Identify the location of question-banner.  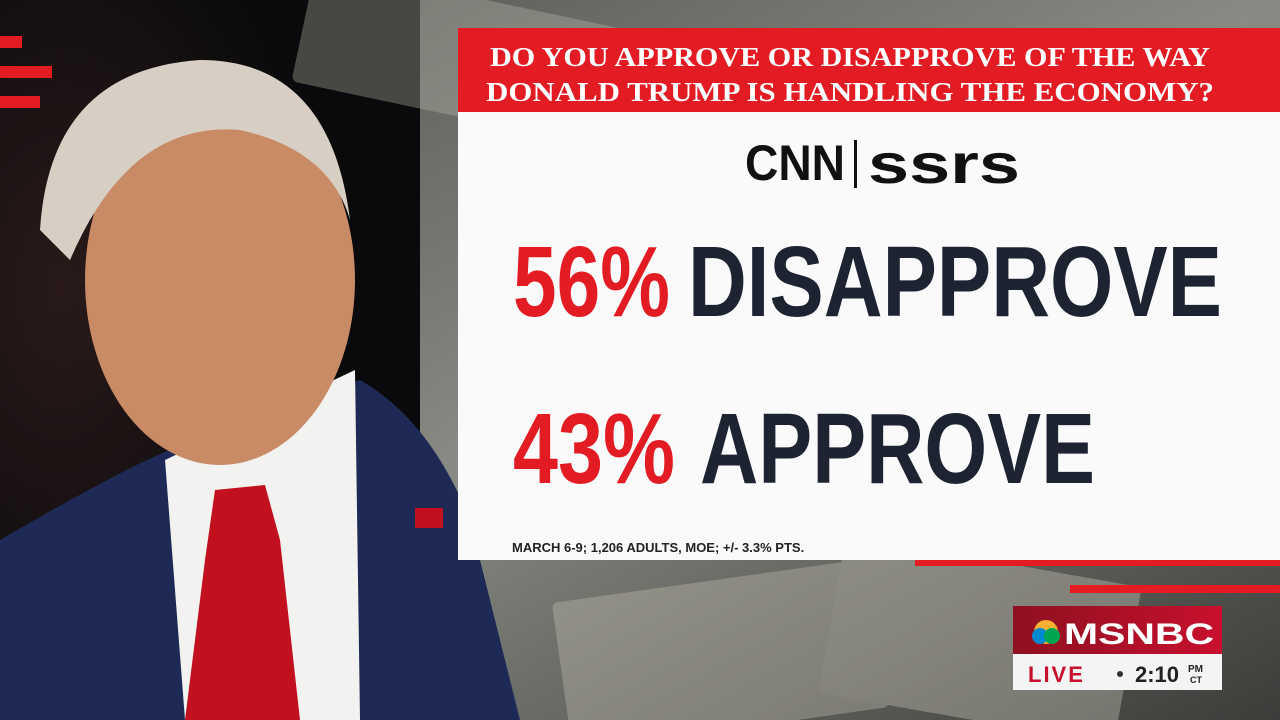
(869, 70).